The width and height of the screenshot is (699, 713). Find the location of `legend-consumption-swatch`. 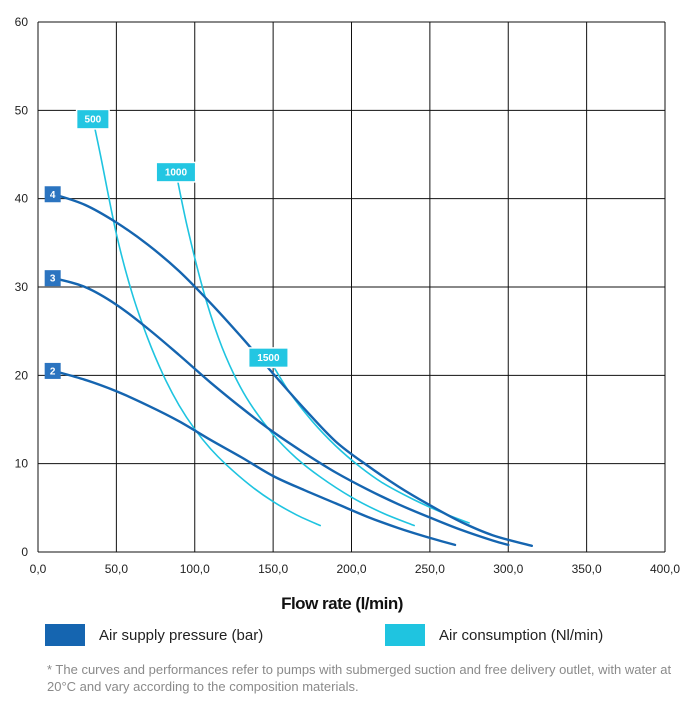

legend-consumption-swatch is located at coordinates (405, 635).